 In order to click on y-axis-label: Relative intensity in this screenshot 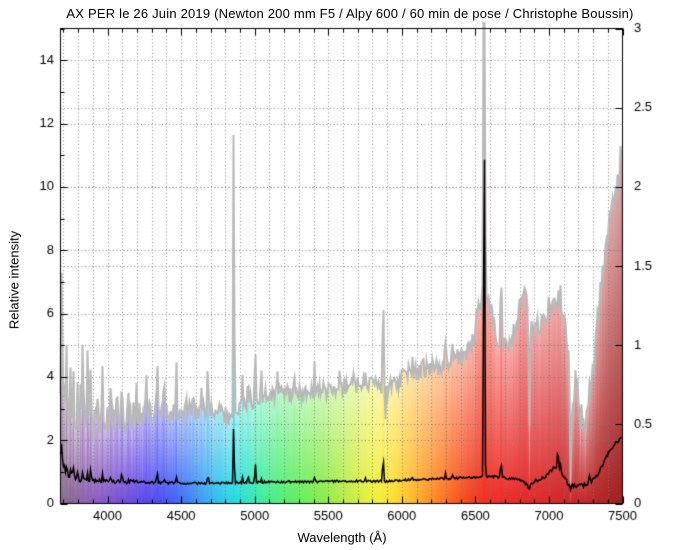, I will do `click(14, 280)`.